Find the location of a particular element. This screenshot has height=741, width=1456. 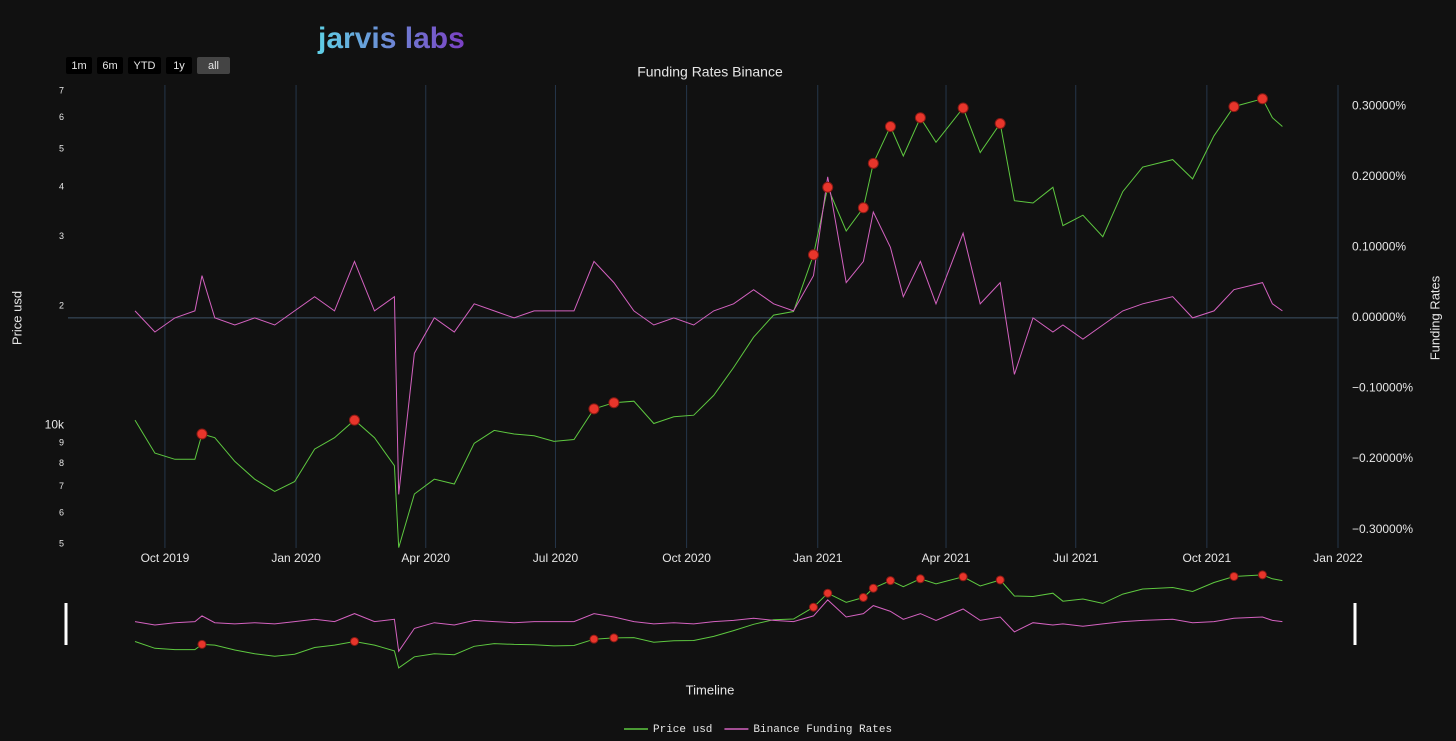

x-tick-label: Apr 2020 is located at coordinates (425, 558).